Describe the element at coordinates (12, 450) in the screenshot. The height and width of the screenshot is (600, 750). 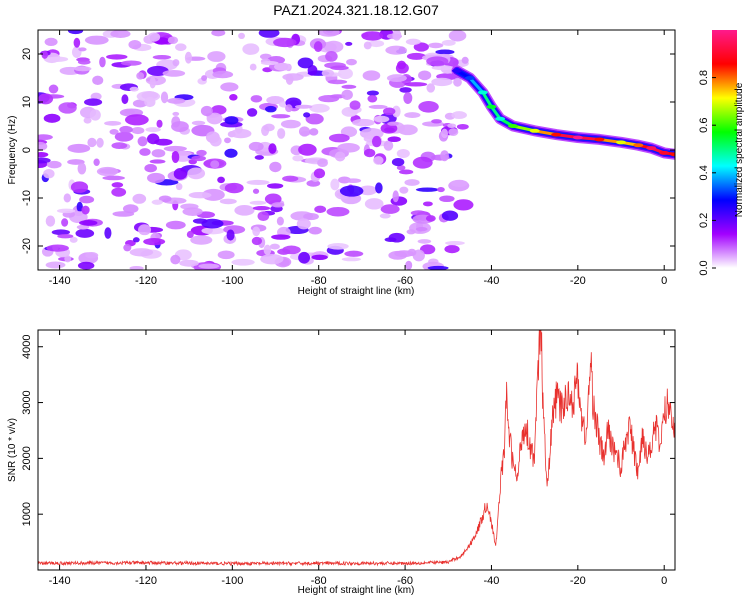
I see `snr-y-label: SNR (10 * v/v)` at that location.